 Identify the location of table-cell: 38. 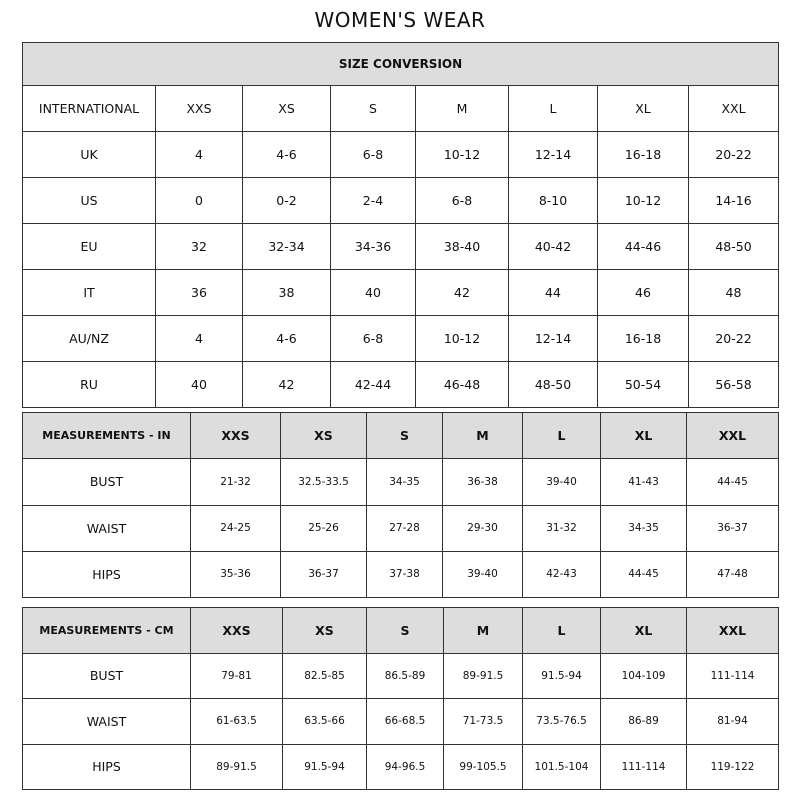
(286, 292).